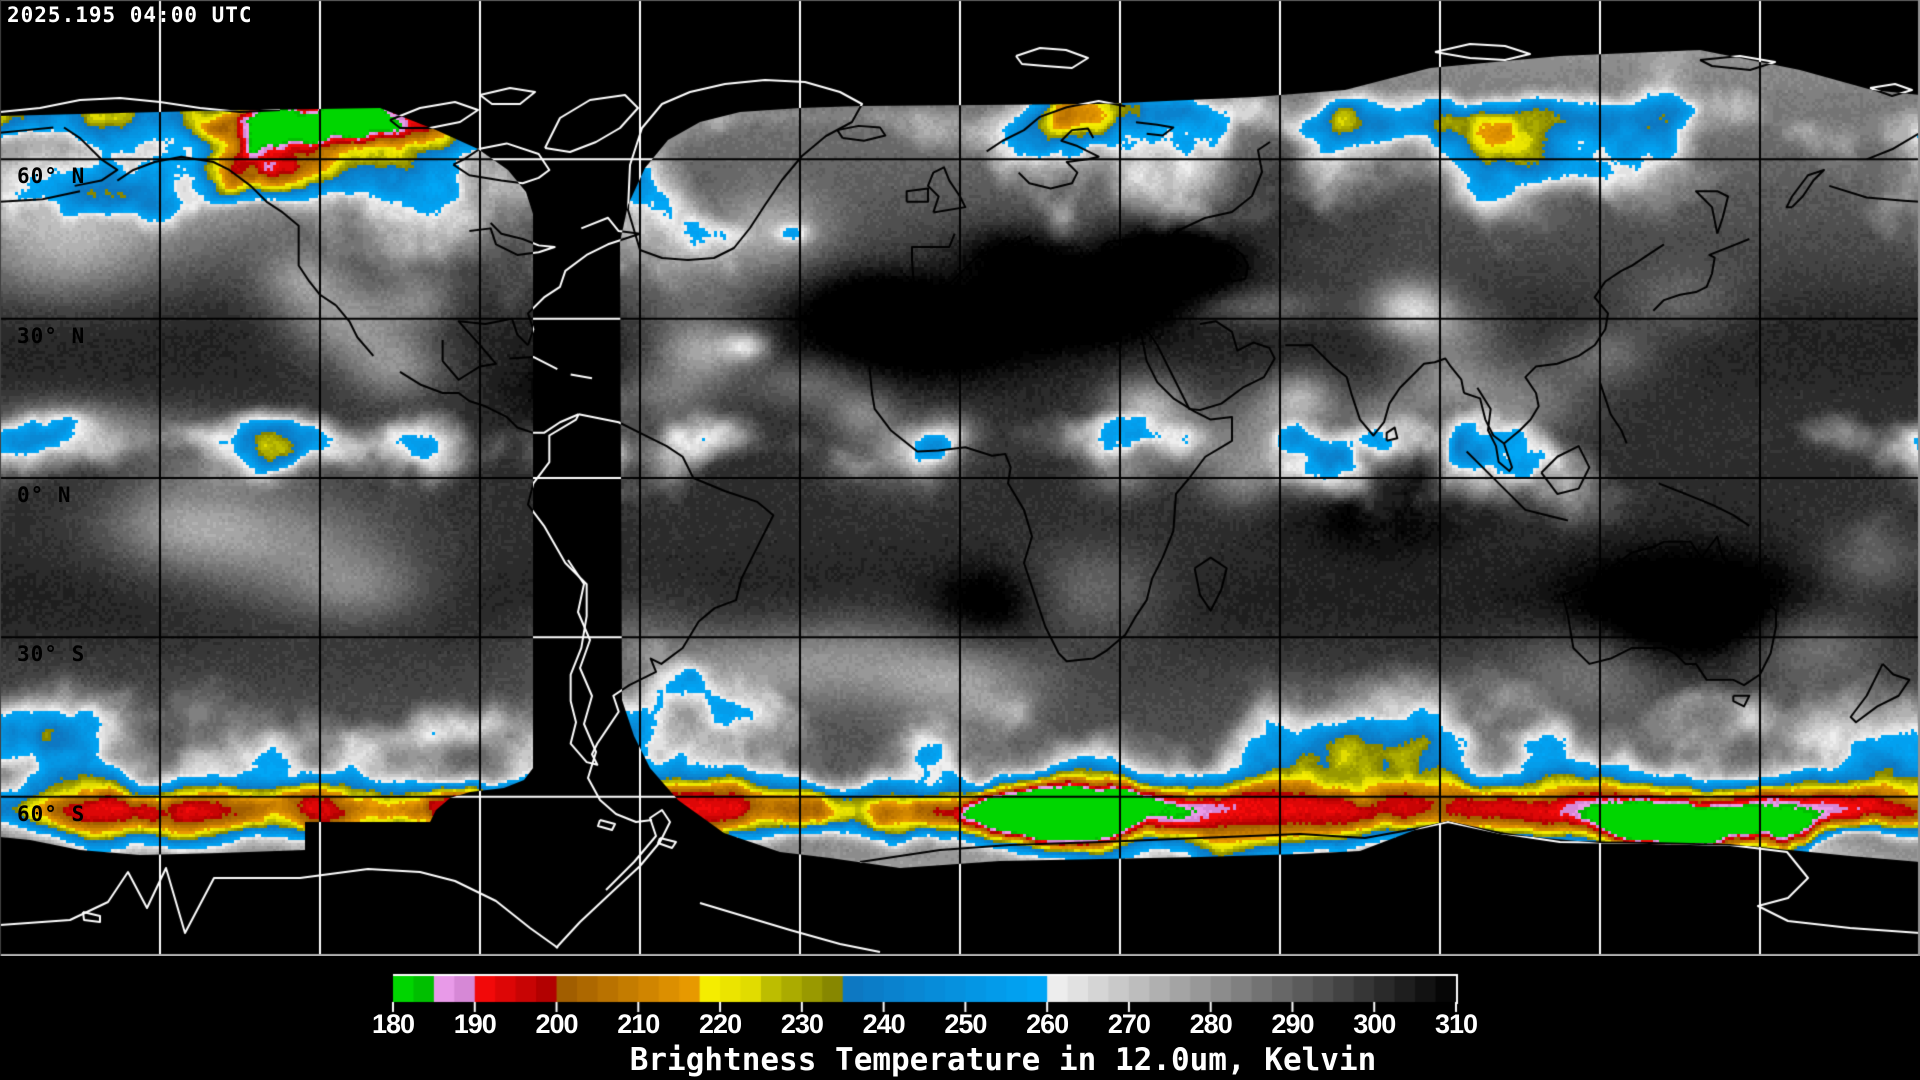 Image resolution: width=1920 pixels, height=1080 pixels. What do you see at coordinates (130, 15) in the screenshot?
I see `timestamp: 2025.195 04:00 UTC` at bounding box center [130, 15].